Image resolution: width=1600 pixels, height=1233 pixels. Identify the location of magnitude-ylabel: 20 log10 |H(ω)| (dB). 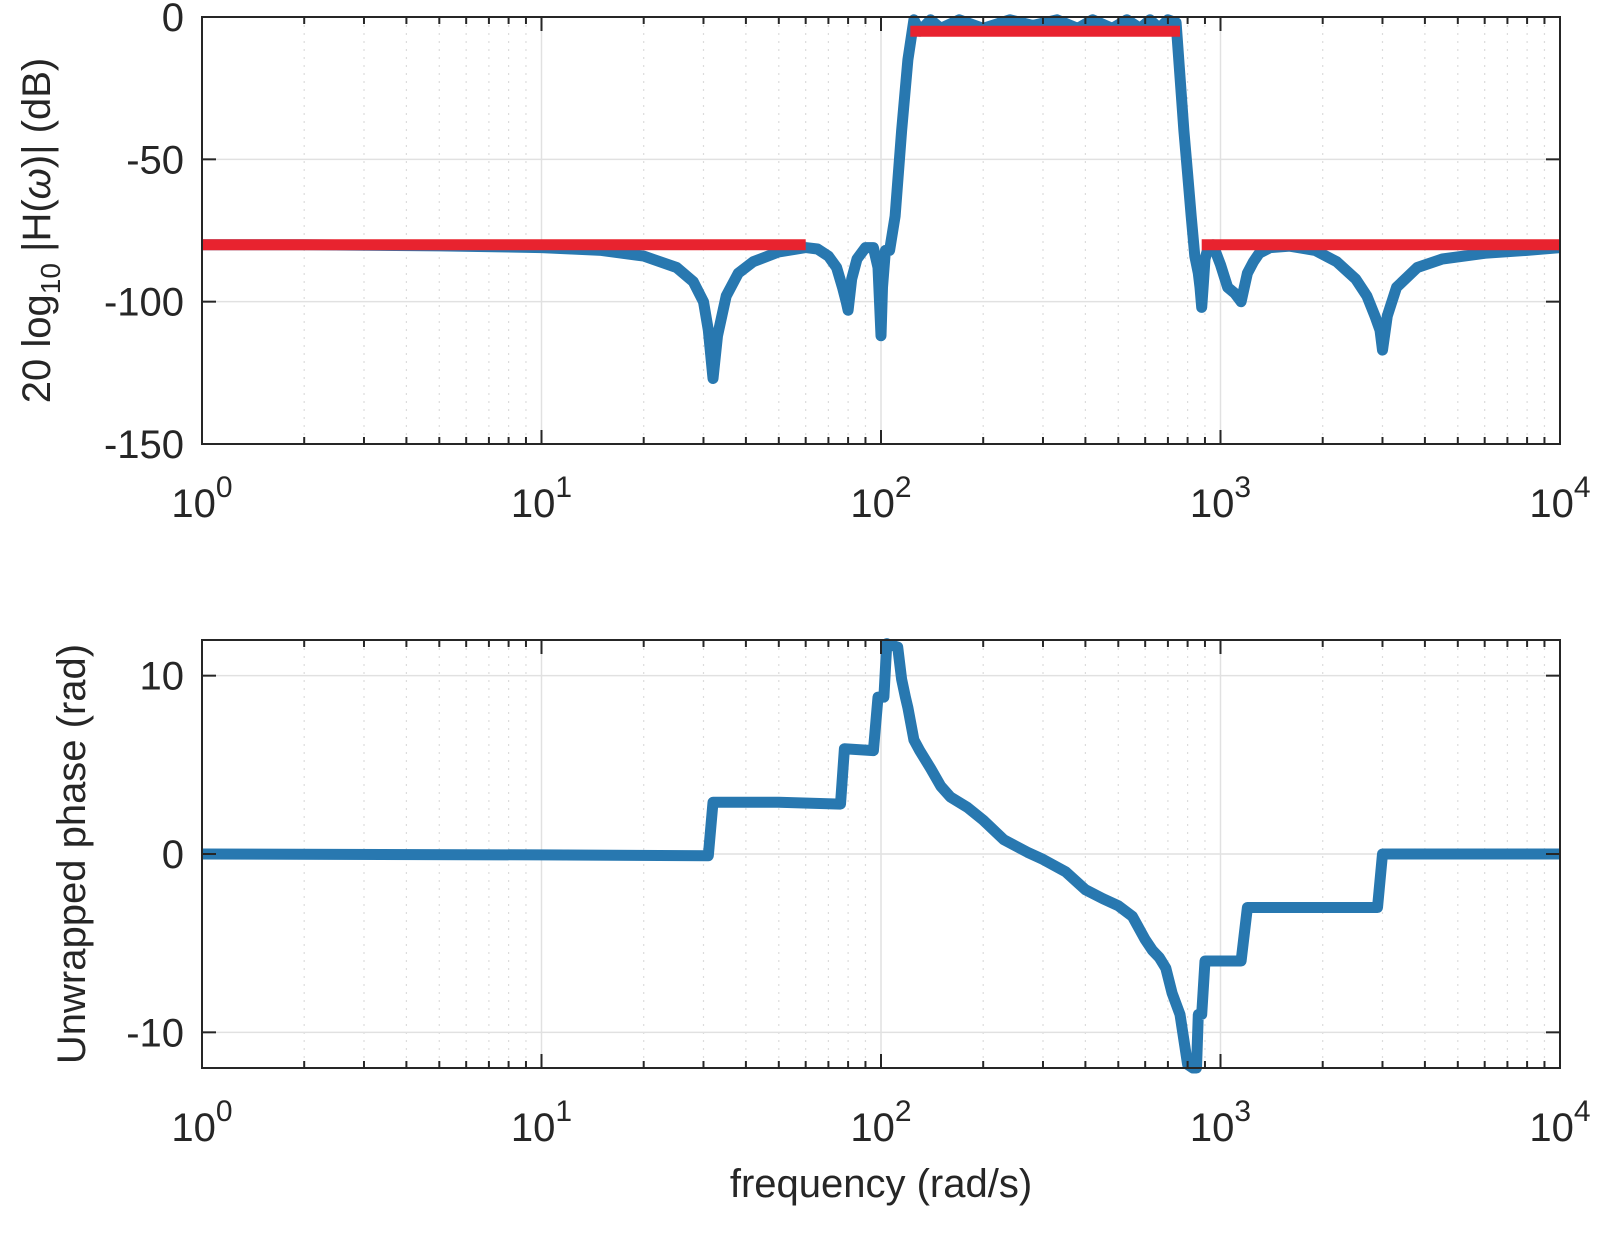
(40, 230).